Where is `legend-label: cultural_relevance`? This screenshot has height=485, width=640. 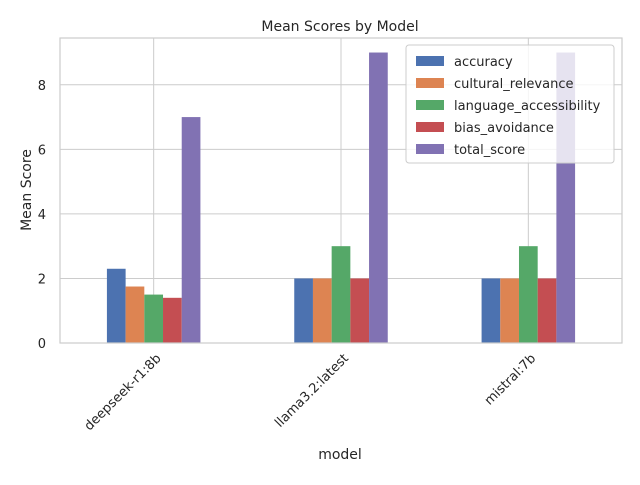 legend-label: cultural_relevance is located at coordinates (513, 84).